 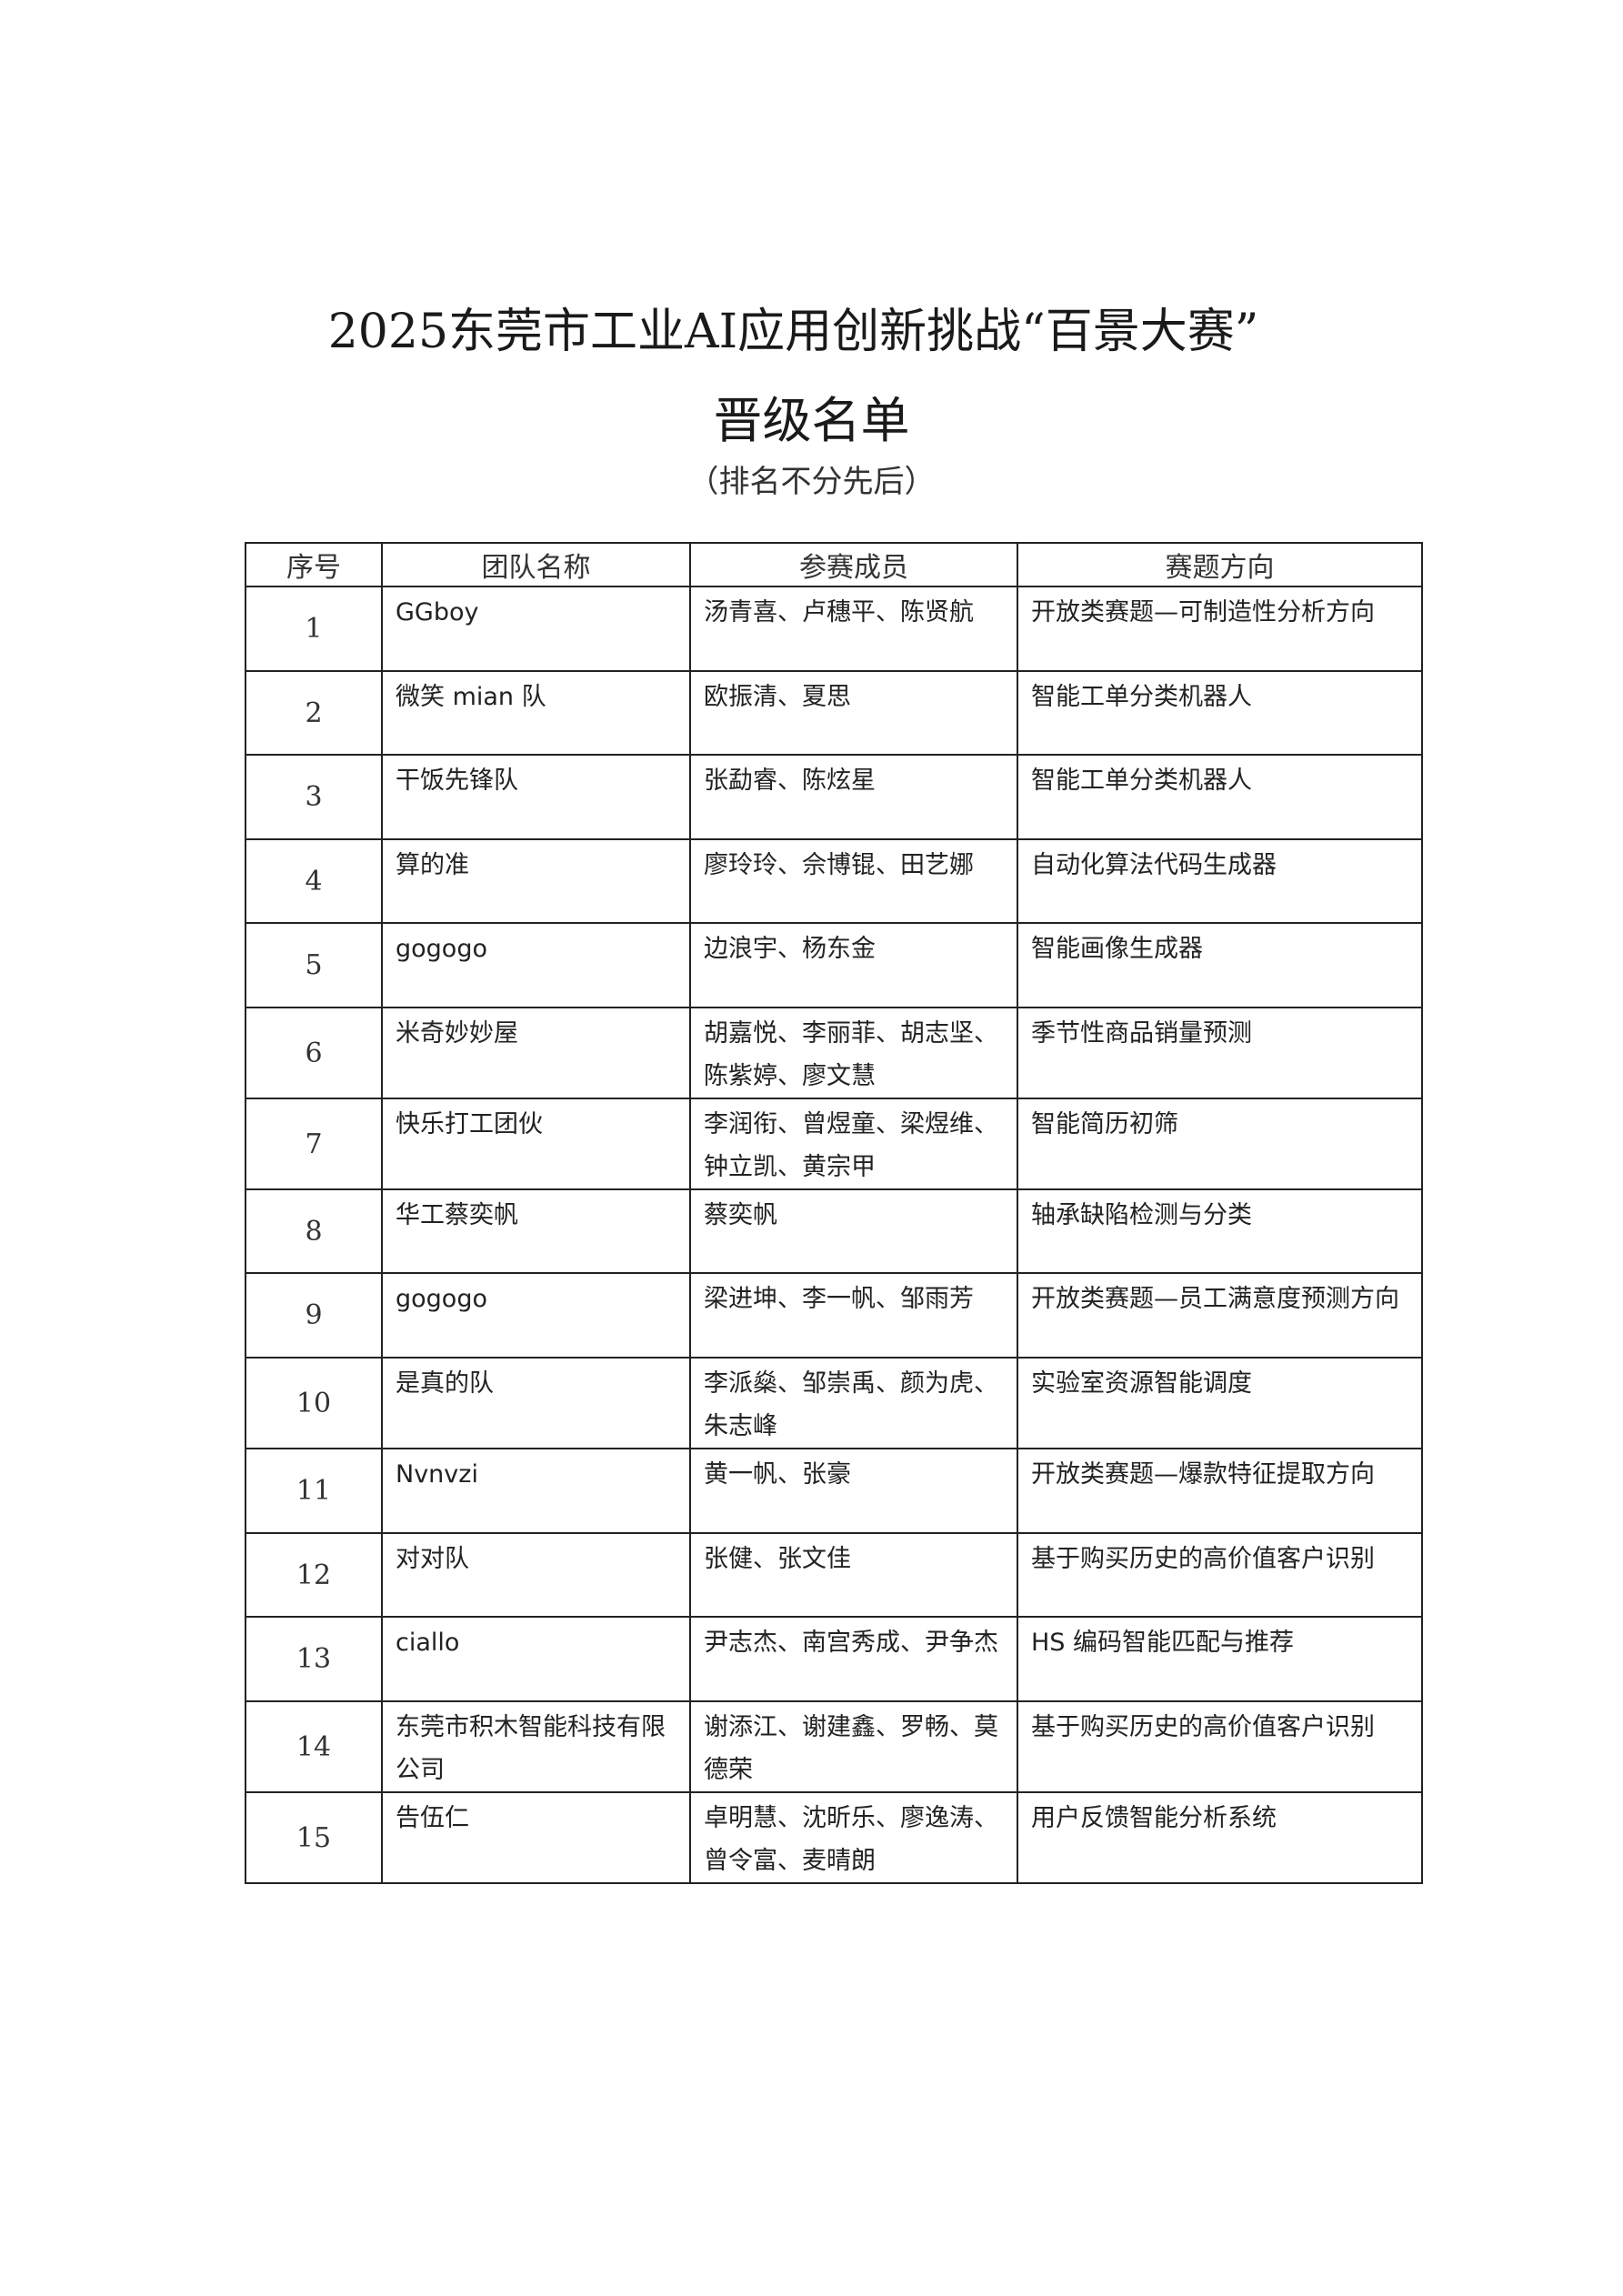 What do you see at coordinates (314, 629) in the screenshot?
I see `row-number: 1` at bounding box center [314, 629].